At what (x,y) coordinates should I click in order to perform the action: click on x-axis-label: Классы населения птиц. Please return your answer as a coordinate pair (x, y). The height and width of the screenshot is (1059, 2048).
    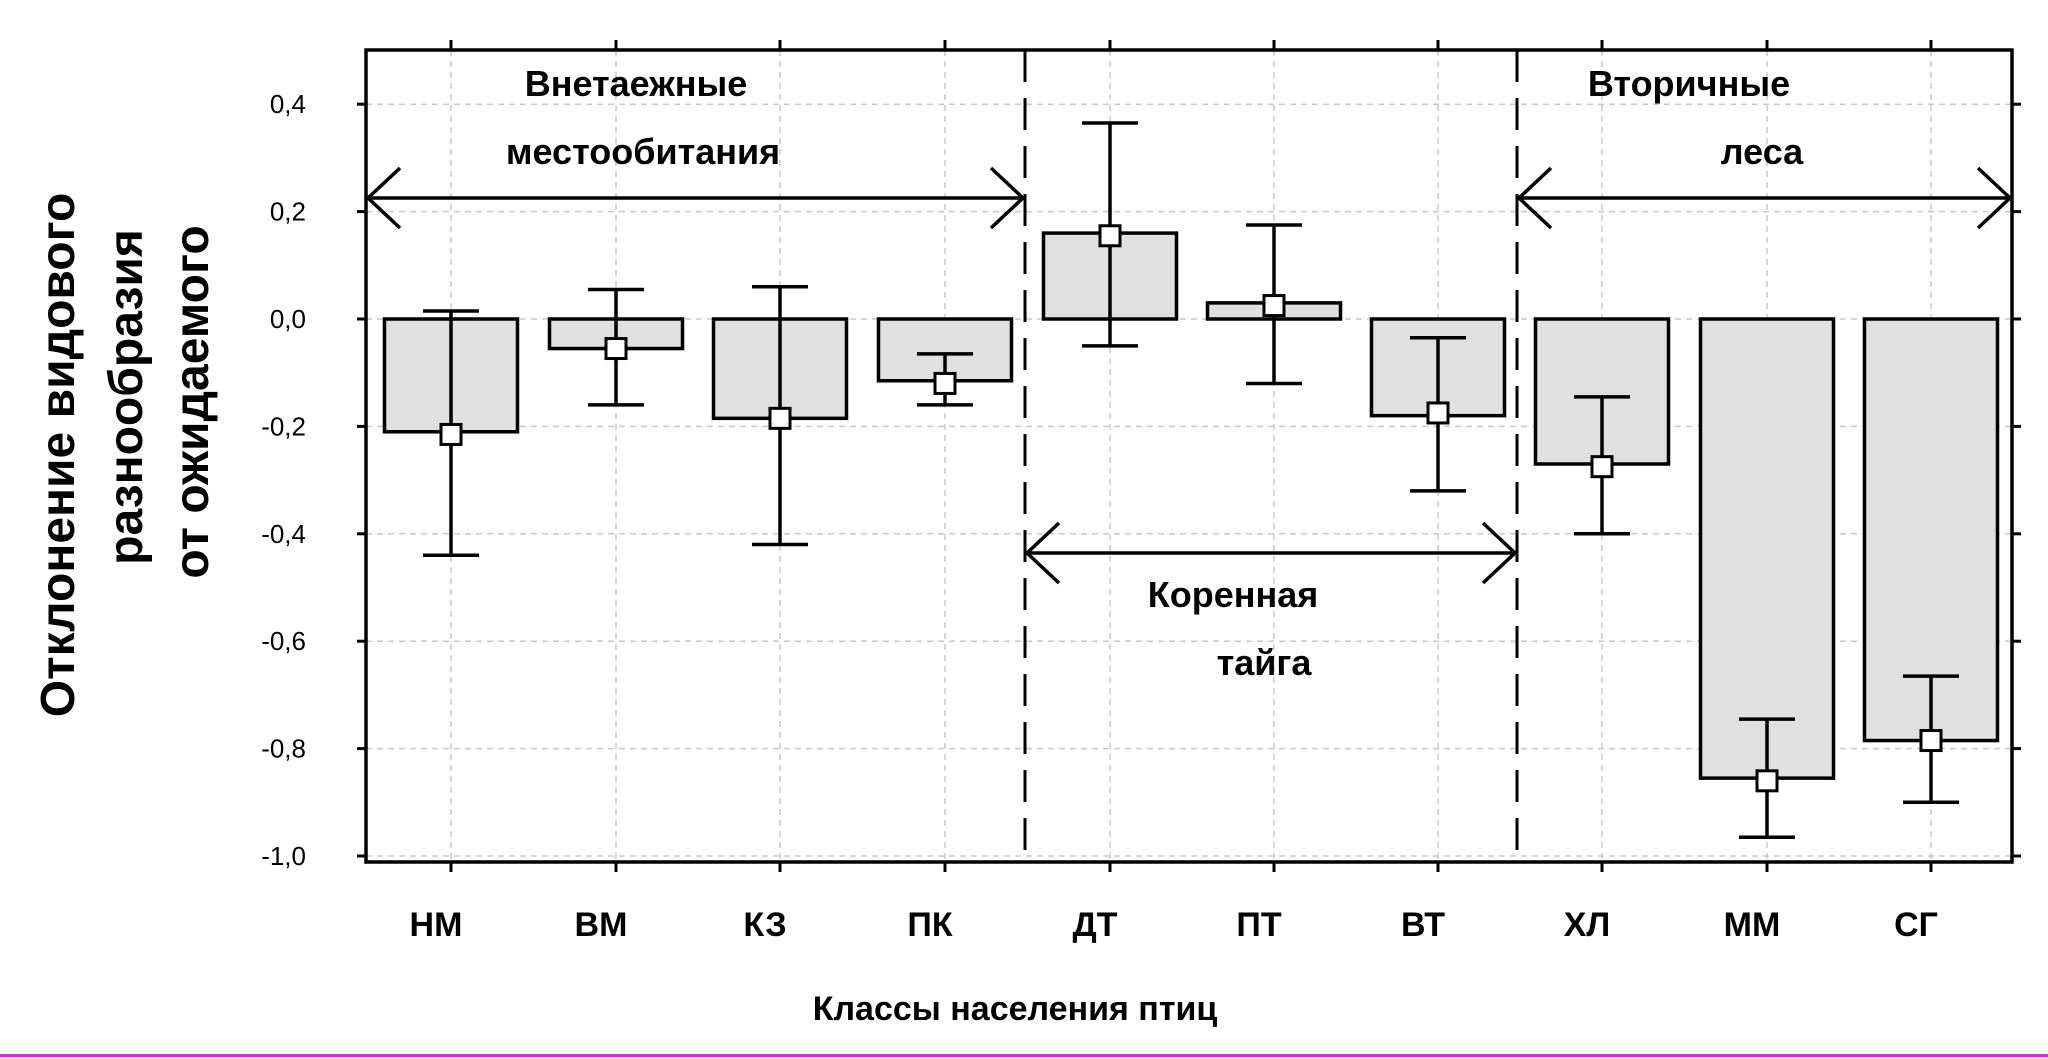
    Looking at the image, I should click on (1015, 1009).